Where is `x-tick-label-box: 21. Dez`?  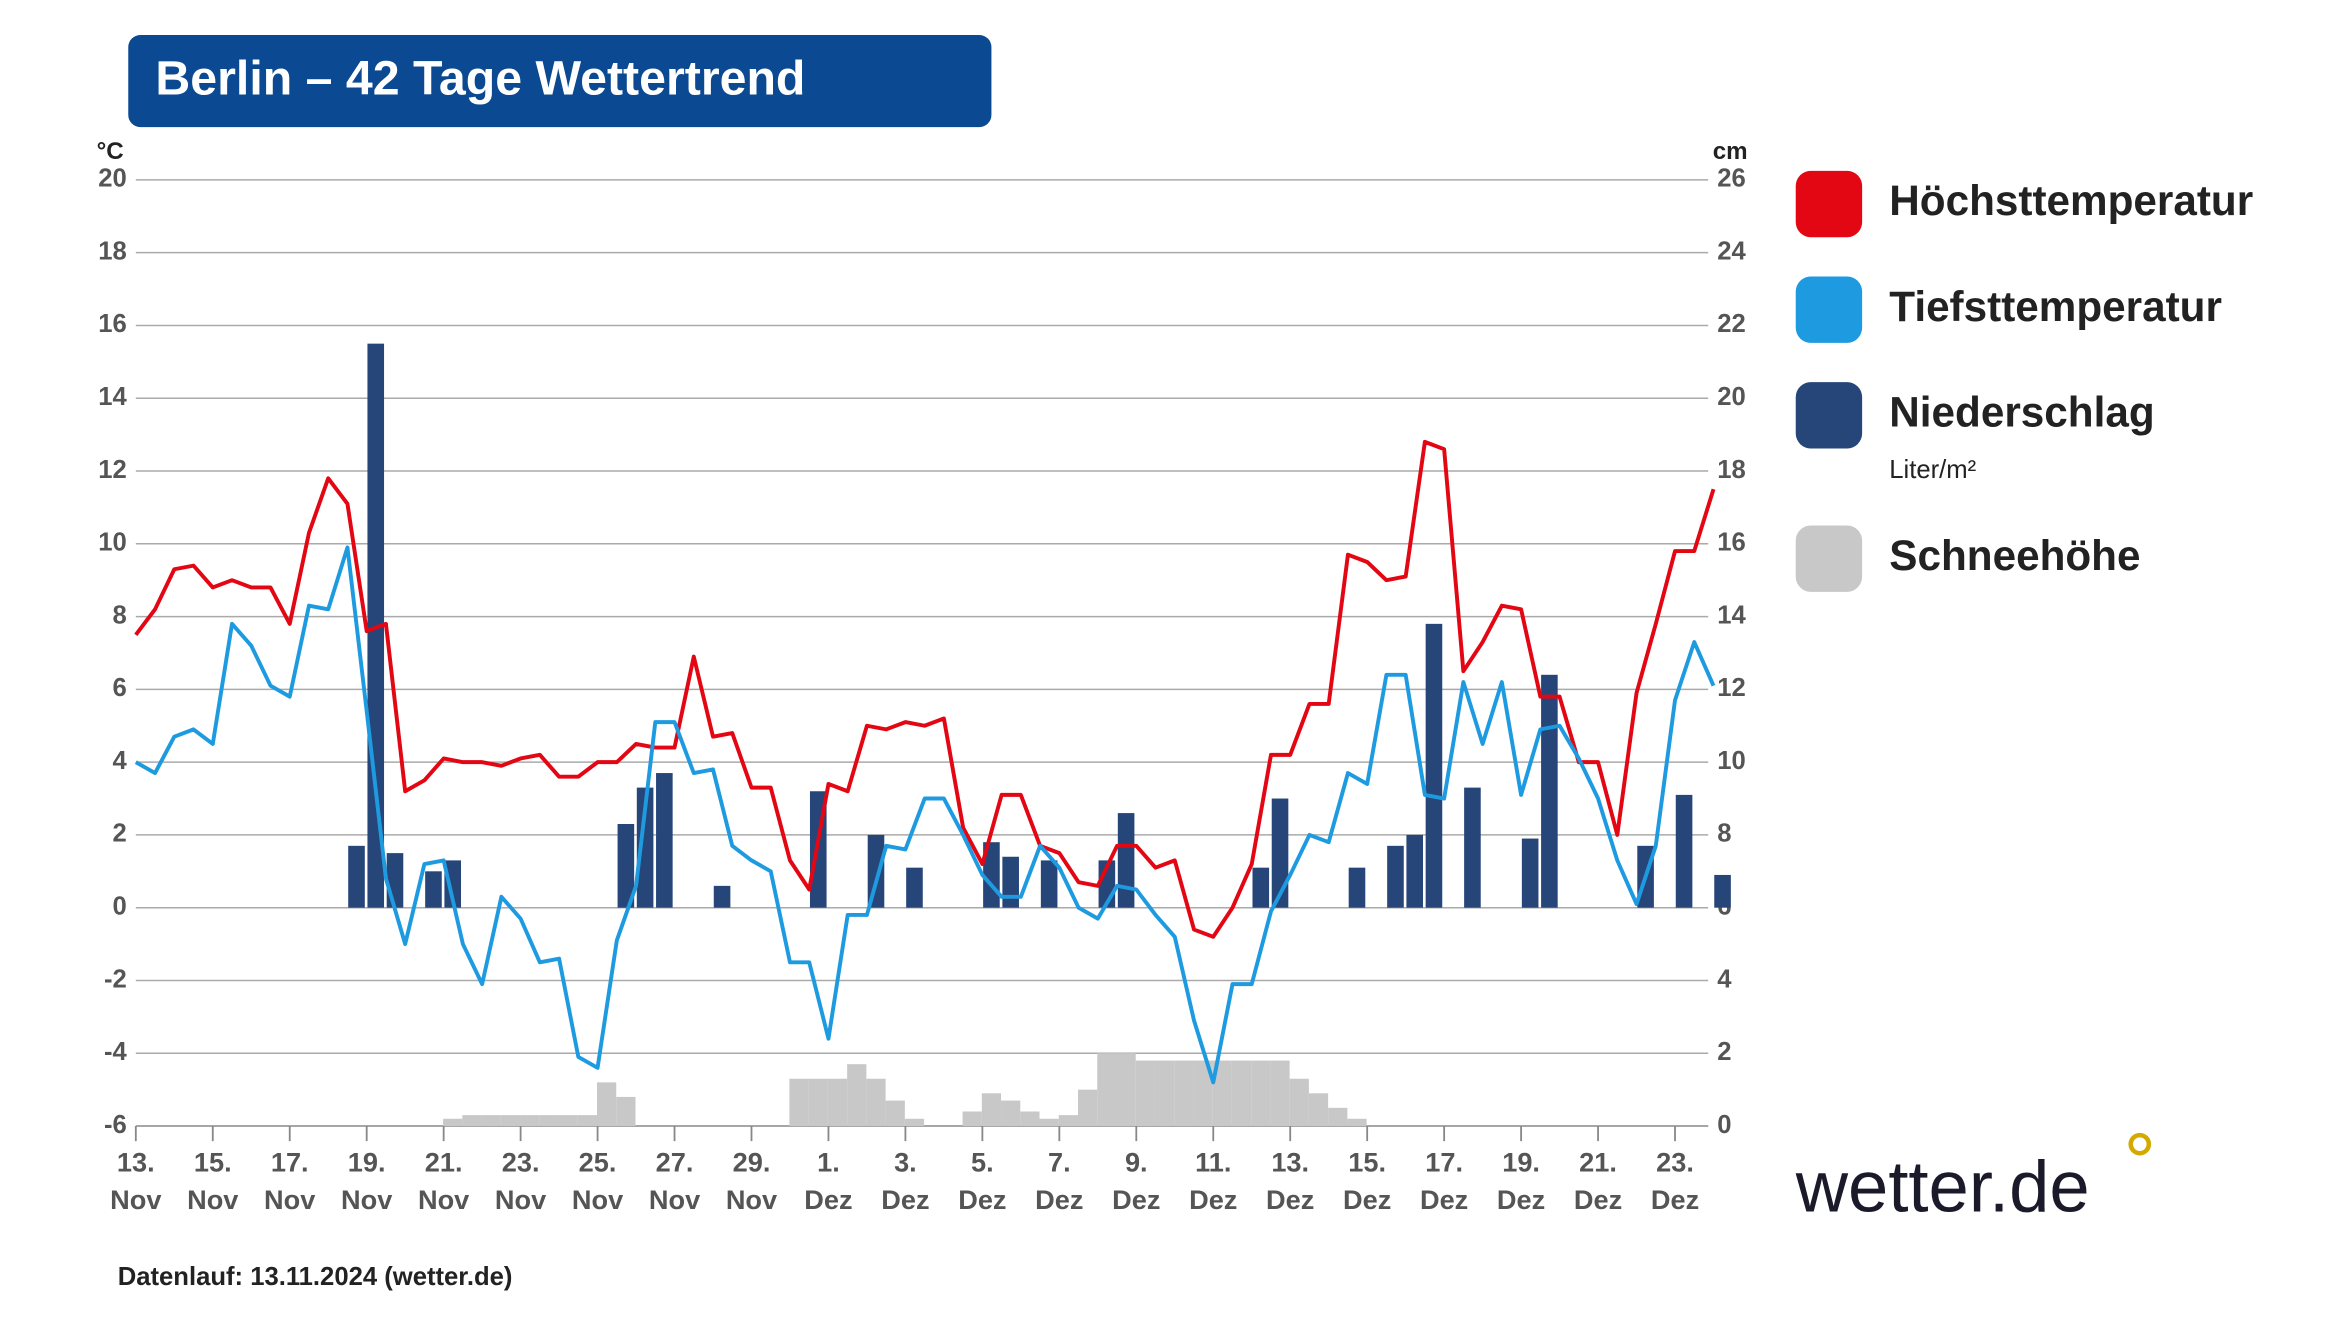 x-tick-label-box: 21. Dez is located at coordinates (1598, 1181).